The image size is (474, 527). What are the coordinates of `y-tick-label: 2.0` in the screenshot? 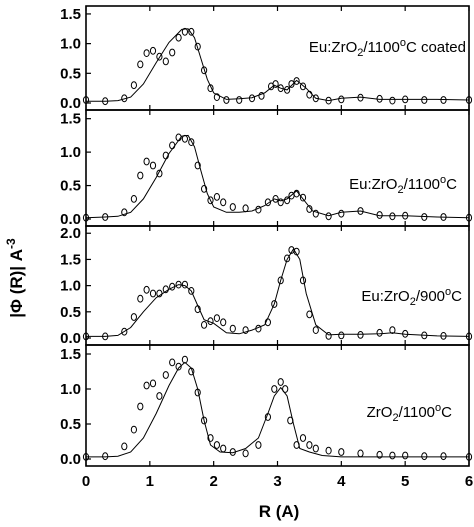 It's located at (70, 233).